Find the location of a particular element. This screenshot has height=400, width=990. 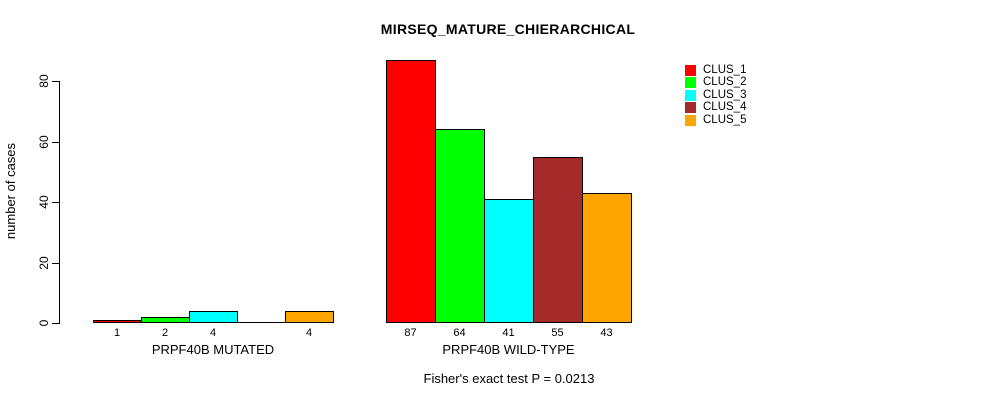

bar-value-label-CLUS_1-wildtype: 87 is located at coordinates (410, 333).